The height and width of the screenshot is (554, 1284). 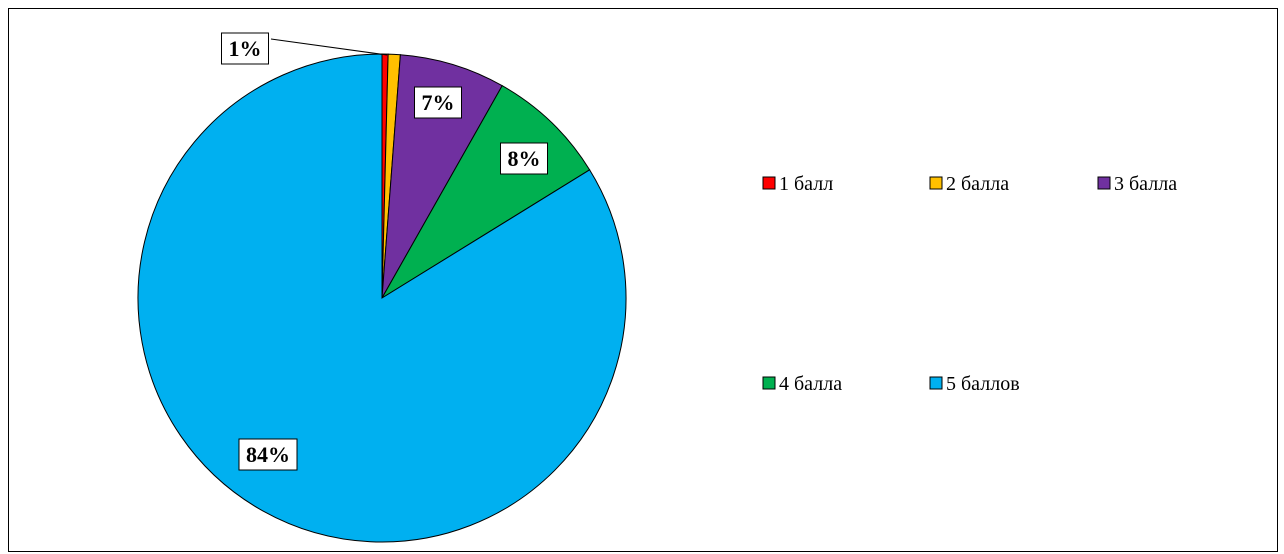 I want to click on pie-slice-4-balla, so click(x=486, y=191).